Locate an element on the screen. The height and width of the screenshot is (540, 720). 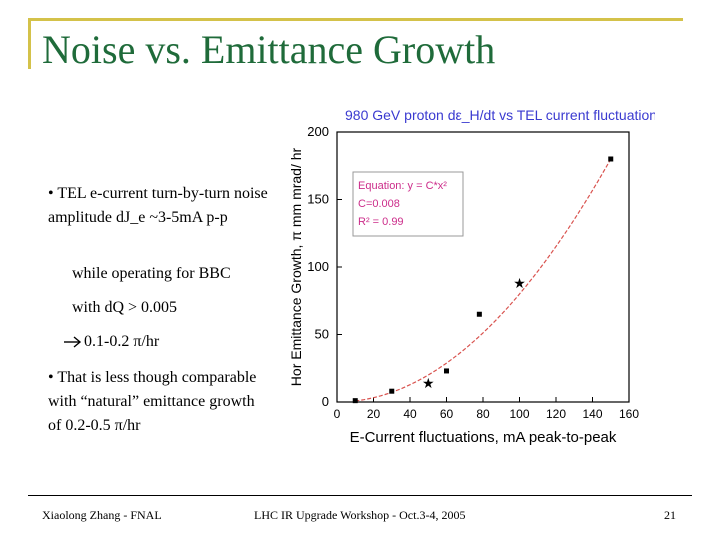
x-tick-label: 160 is located at coordinates (629, 414).